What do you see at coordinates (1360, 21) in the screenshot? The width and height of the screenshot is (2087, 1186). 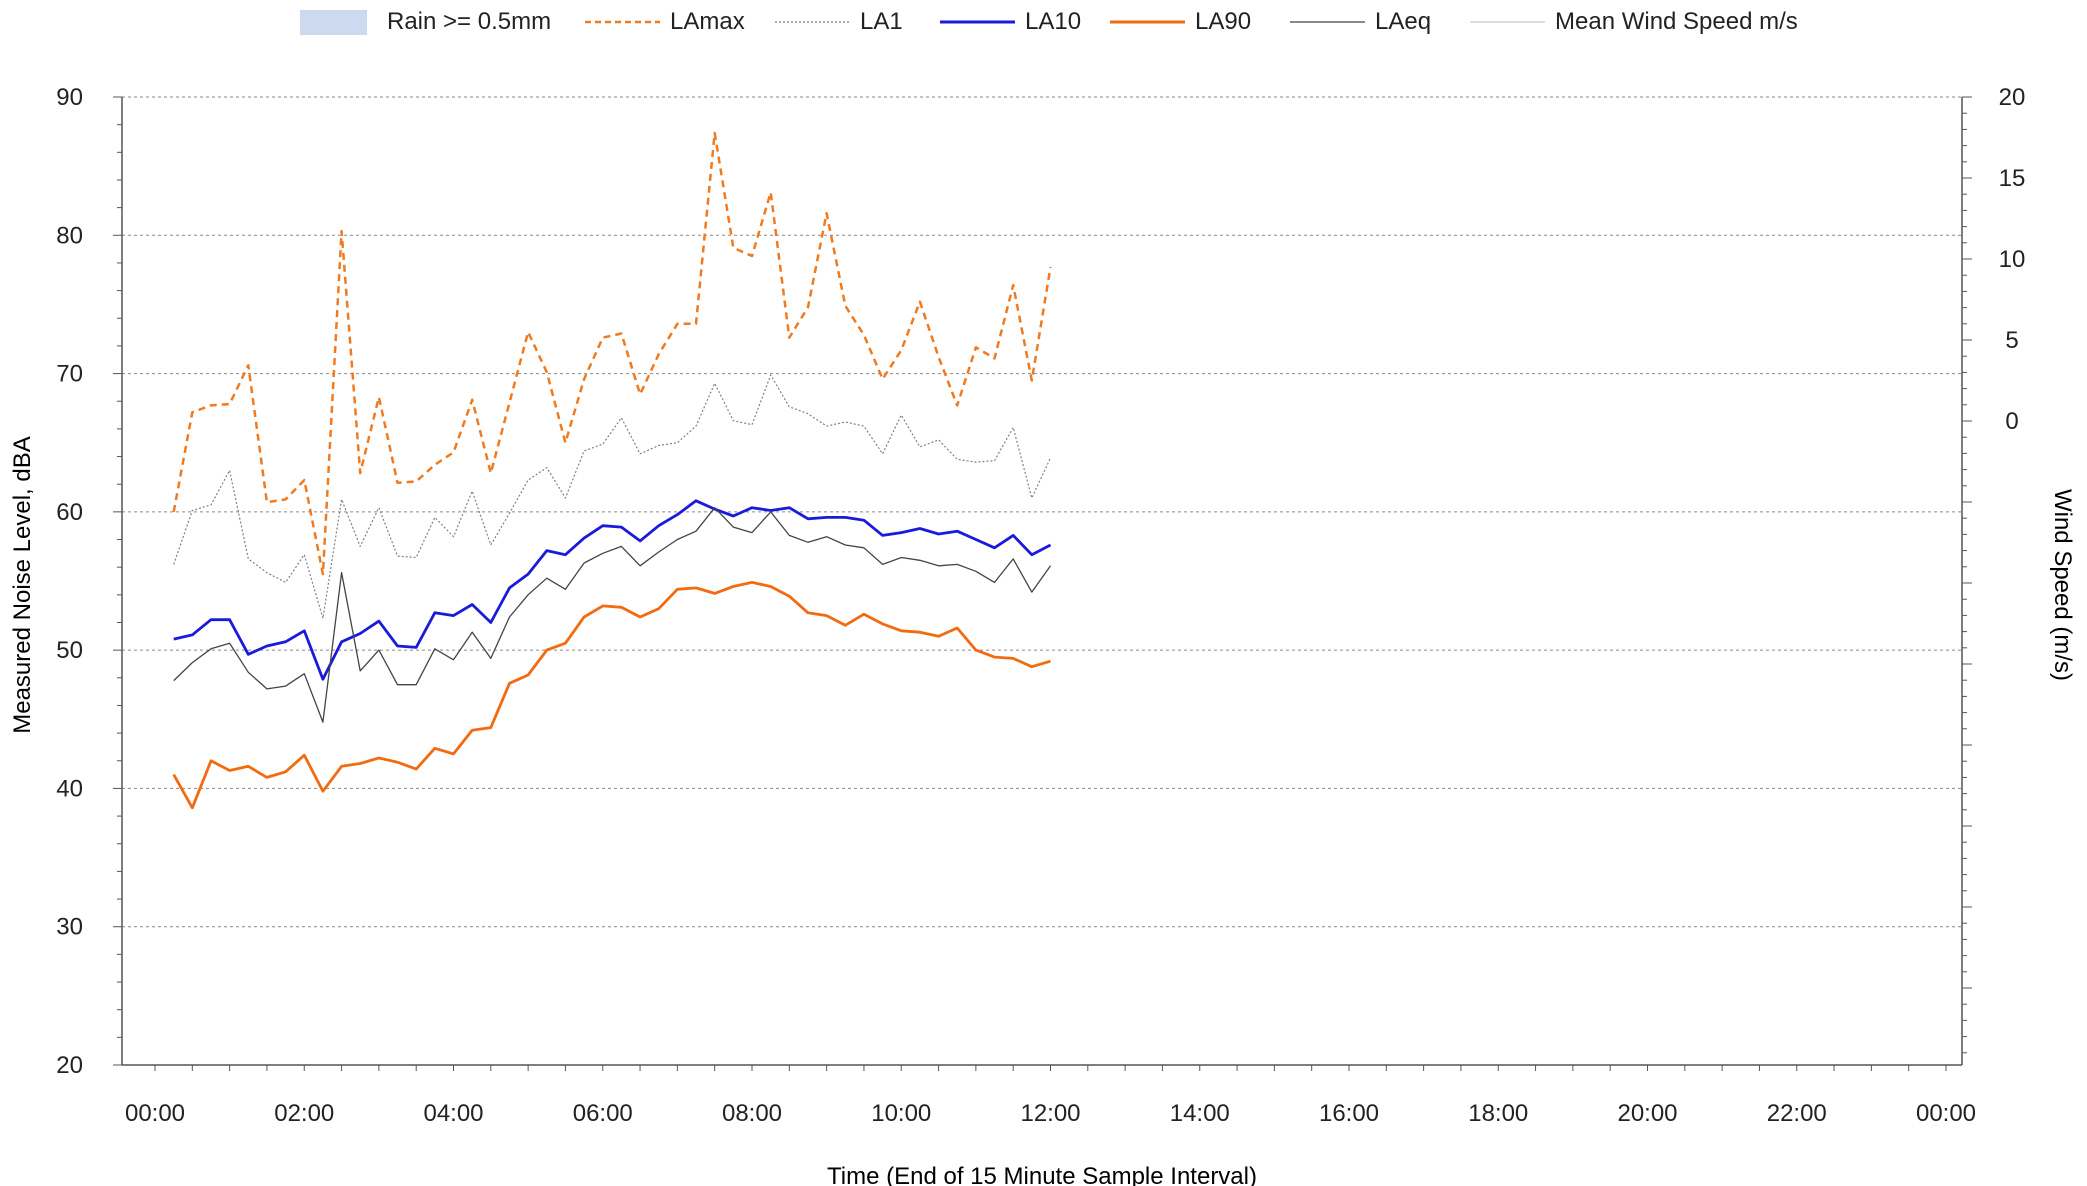 I see `legend-item-laeq: LAeq` at bounding box center [1360, 21].